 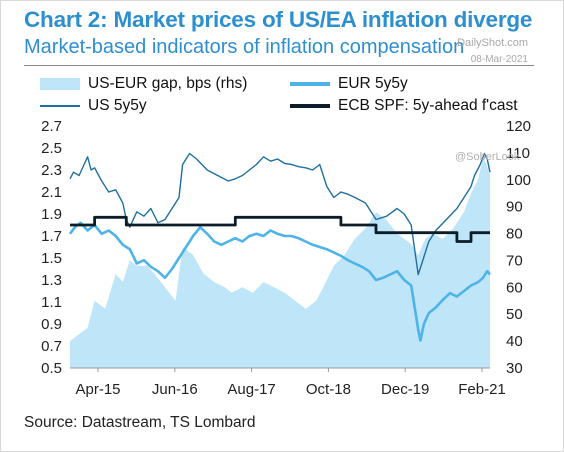 What do you see at coordinates (405, 389) in the screenshot?
I see `x-tick-label: Dec-19` at bounding box center [405, 389].